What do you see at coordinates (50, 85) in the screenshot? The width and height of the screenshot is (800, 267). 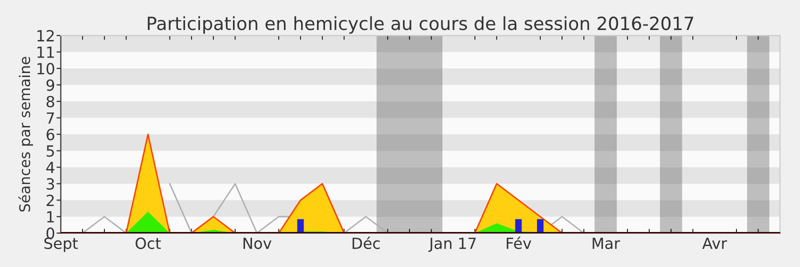 I see `y-tick-label: 9` at bounding box center [50, 85].